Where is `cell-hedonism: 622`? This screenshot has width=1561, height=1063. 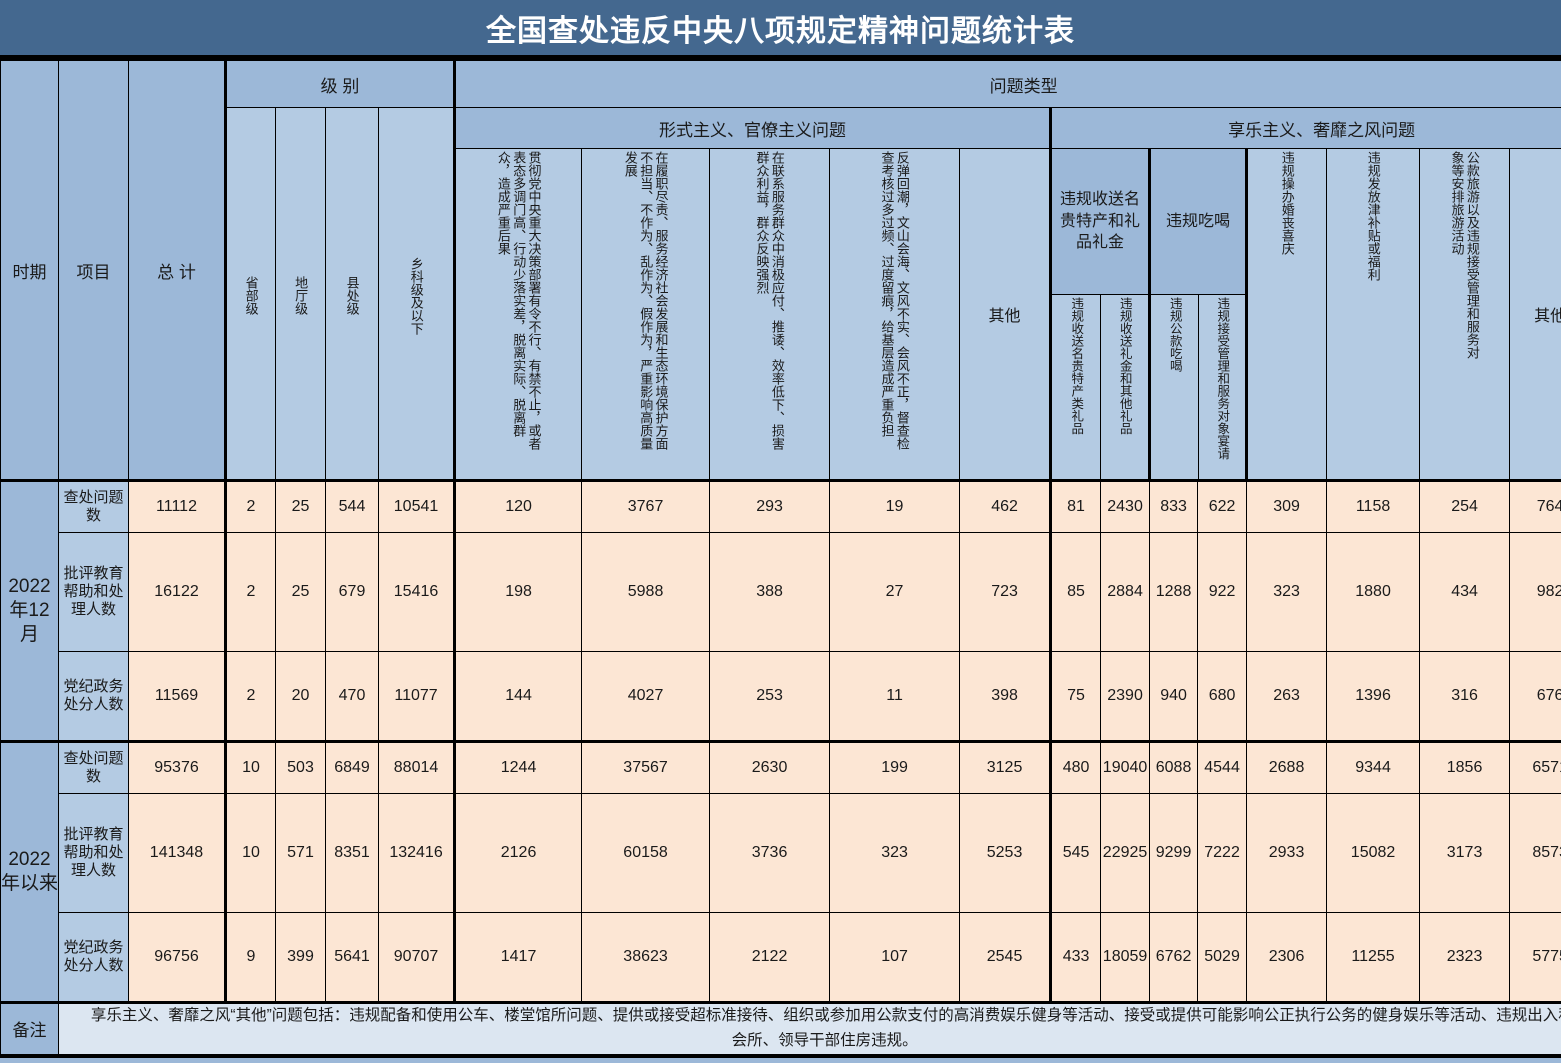
cell-hedonism: 622 is located at coordinates (1222, 506).